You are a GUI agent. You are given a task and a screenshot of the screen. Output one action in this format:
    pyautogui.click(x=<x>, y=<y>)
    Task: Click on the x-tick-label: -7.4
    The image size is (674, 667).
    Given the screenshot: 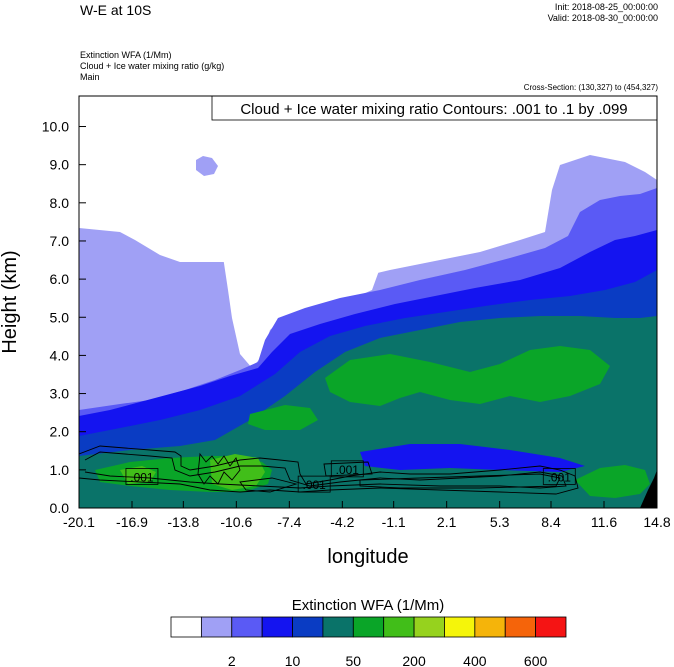 What is the action you would take?
    pyautogui.click(x=289, y=522)
    